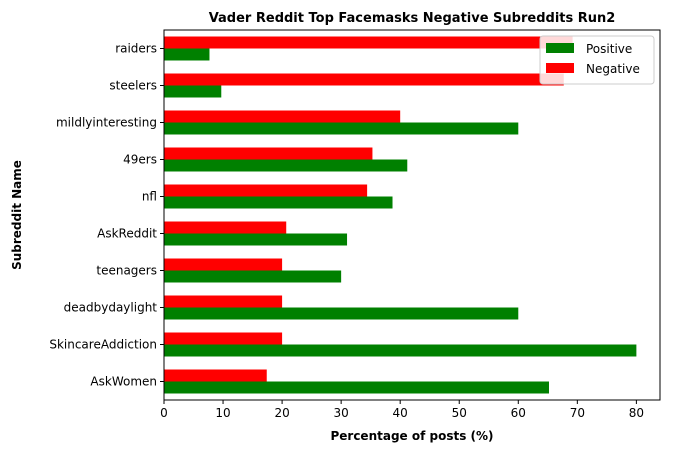  I want to click on bar-positive-deadbydaylight, so click(341, 313).